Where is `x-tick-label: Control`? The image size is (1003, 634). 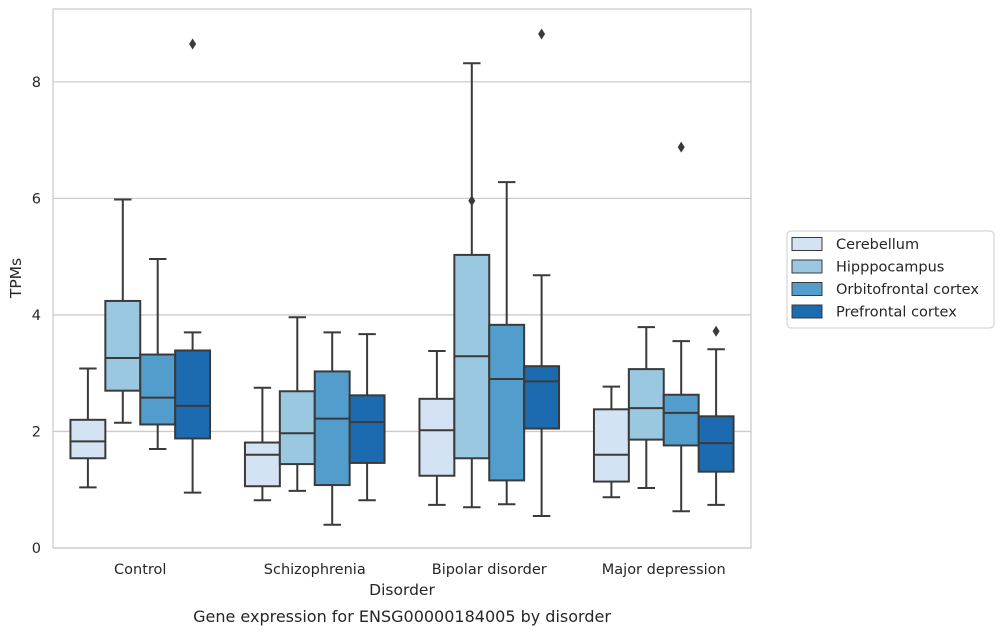 x-tick-label: Control is located at coordinates (140, 570).